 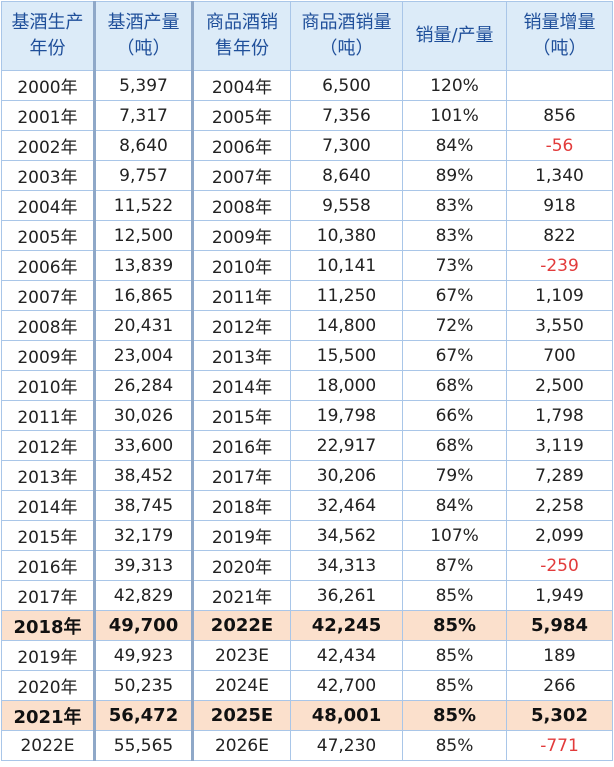 What do you see at coordinates (144, 295) in the screenshot?
I see `cell-base-output: 16,865` at bounding box center [144, 295].